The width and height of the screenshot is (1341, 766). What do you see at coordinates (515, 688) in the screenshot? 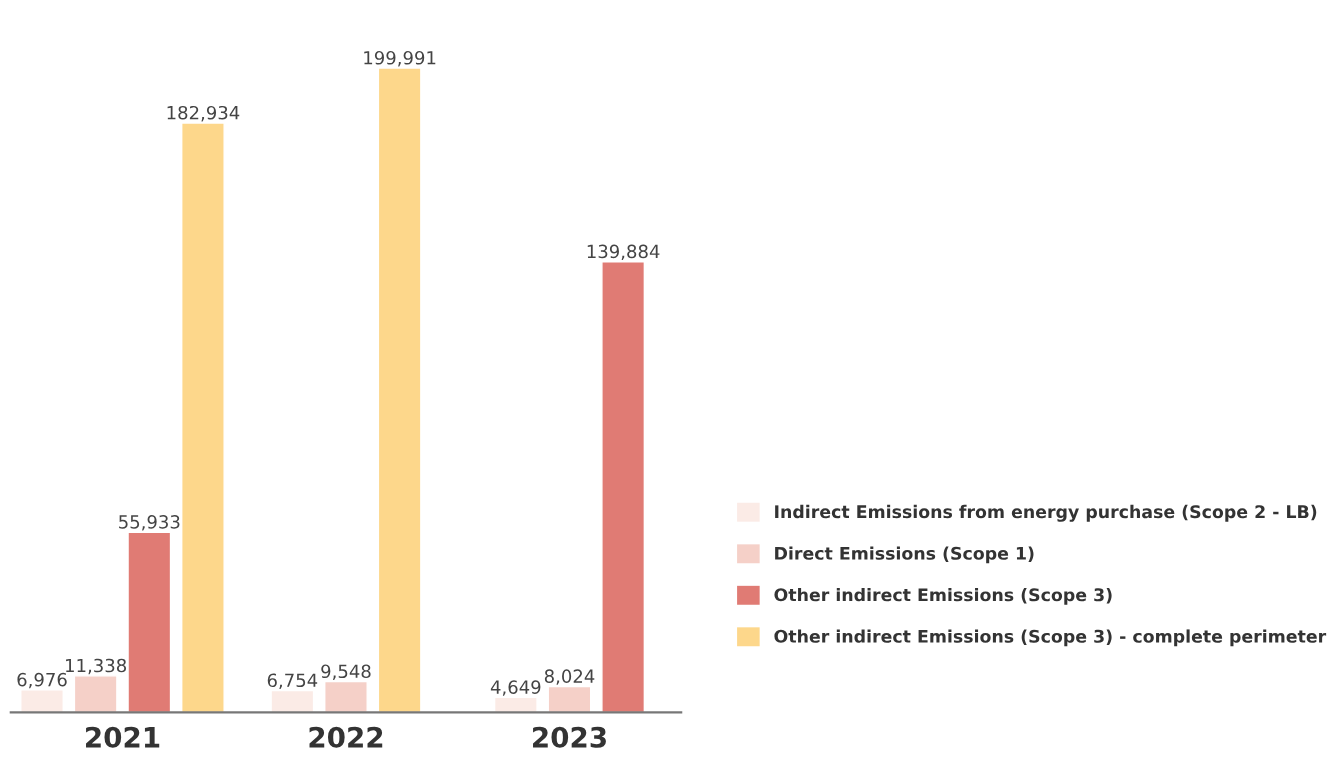
I see `data-label: 4,649` at bounding box center [515, 688].